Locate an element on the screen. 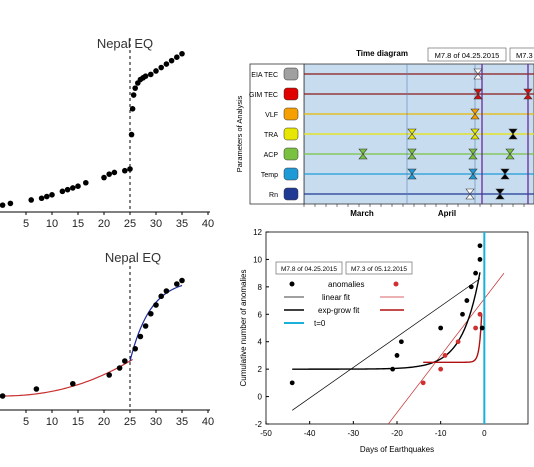 This screenshot has width=534, height=467. row-label: VLF is located at coordinates (271, 115).